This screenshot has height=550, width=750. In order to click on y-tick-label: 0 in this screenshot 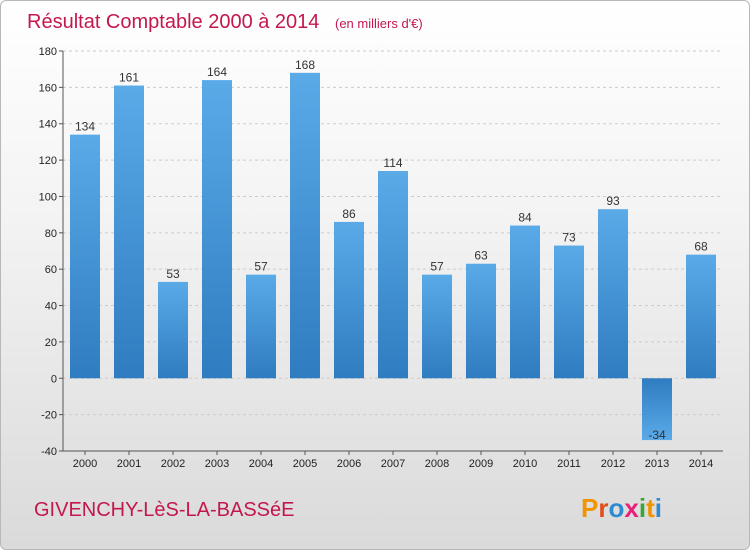, I will do `click(54, 379)`.